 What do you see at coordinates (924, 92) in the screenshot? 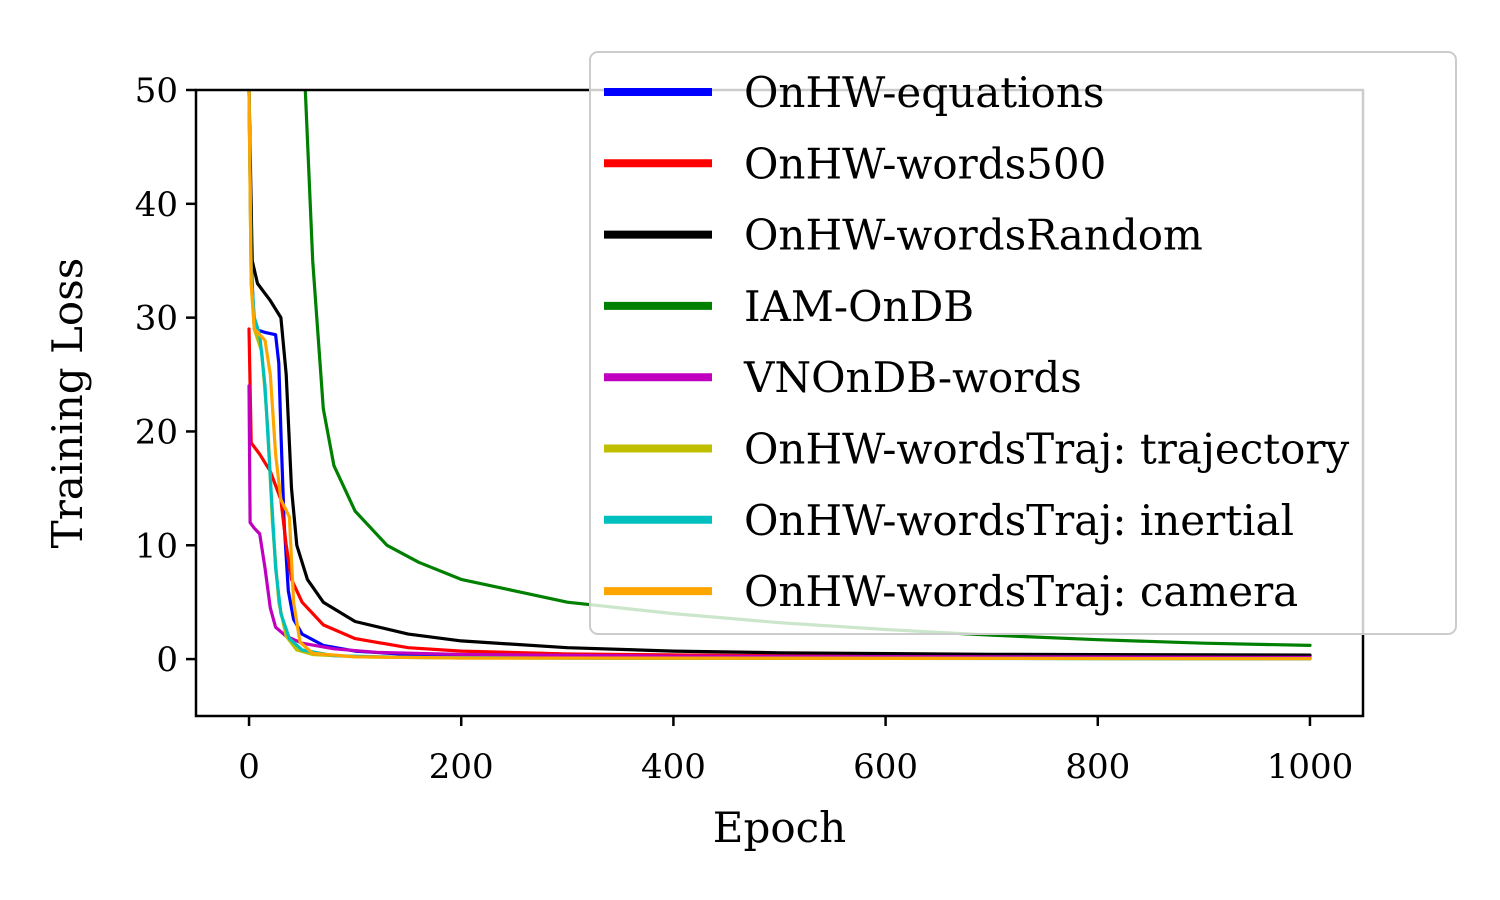
I see `legend-label-1: OnHW-equations` at bounding box center [924, 92].